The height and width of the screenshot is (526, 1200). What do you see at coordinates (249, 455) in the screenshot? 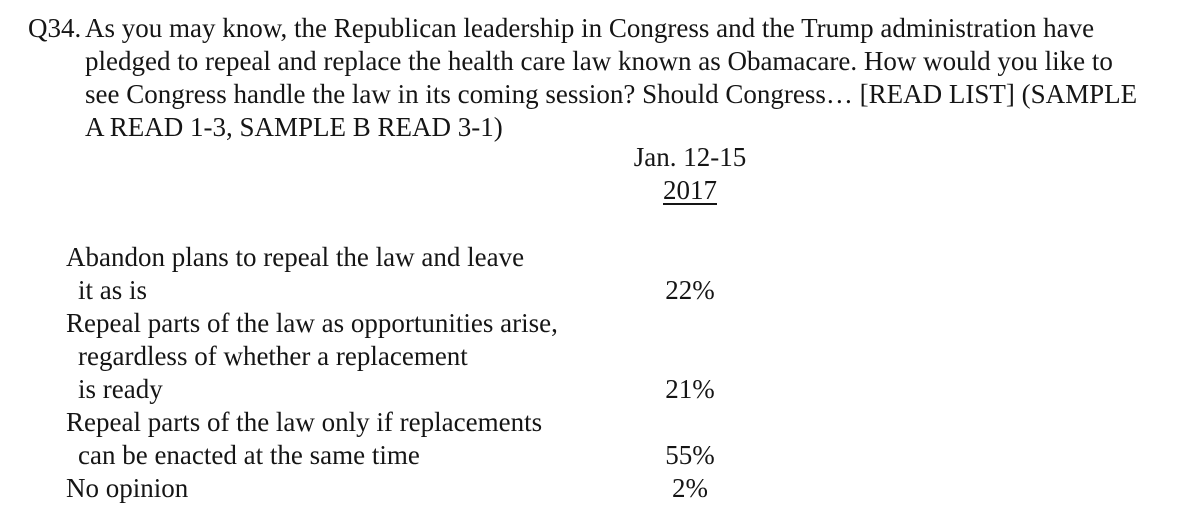
I see `option-line: can be enacted at the same time` at bounding box center [249, 455].